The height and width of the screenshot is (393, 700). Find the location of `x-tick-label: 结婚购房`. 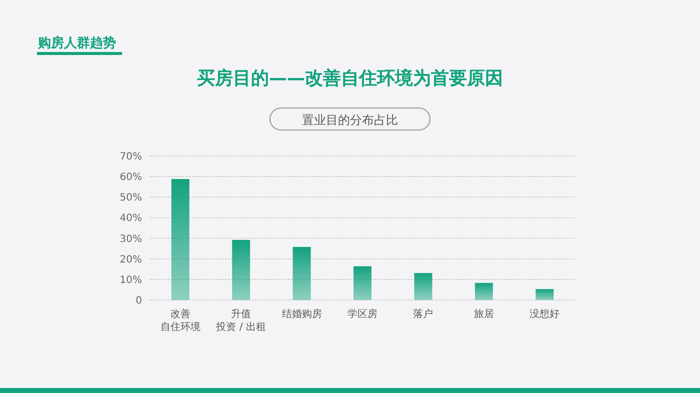

x-tick-label: 结婚购房 is located at coordinates (302, 314).